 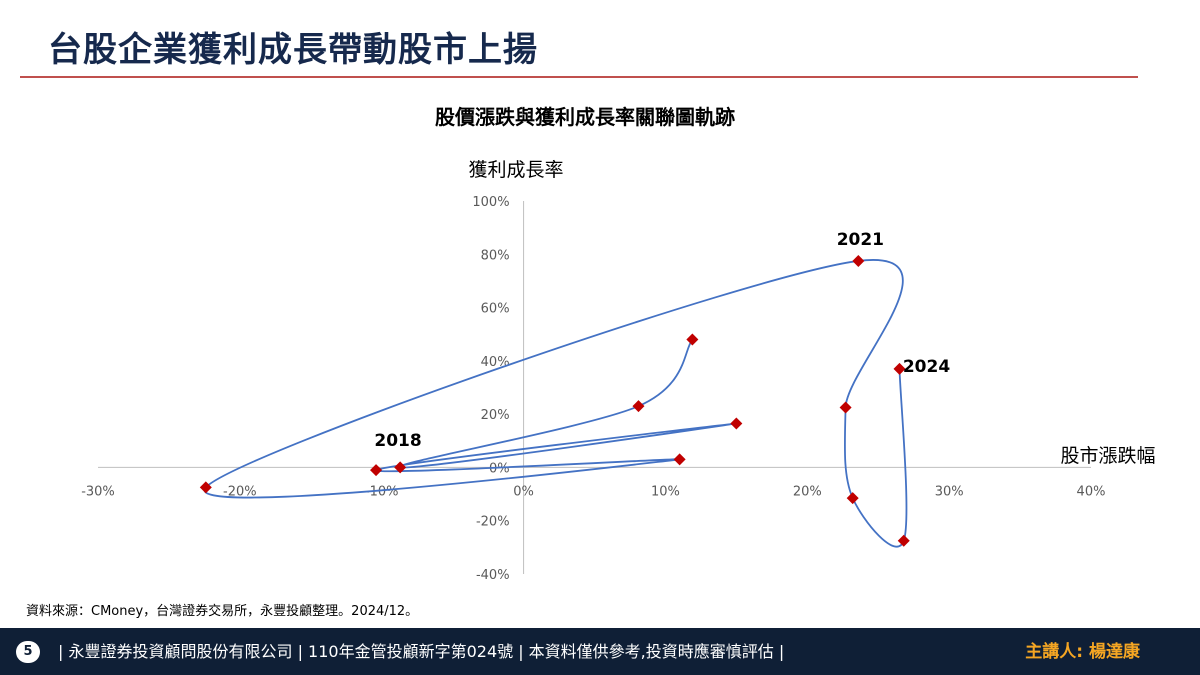 I want to click on y-tick-label: 80%, so click(x=495, y=255).